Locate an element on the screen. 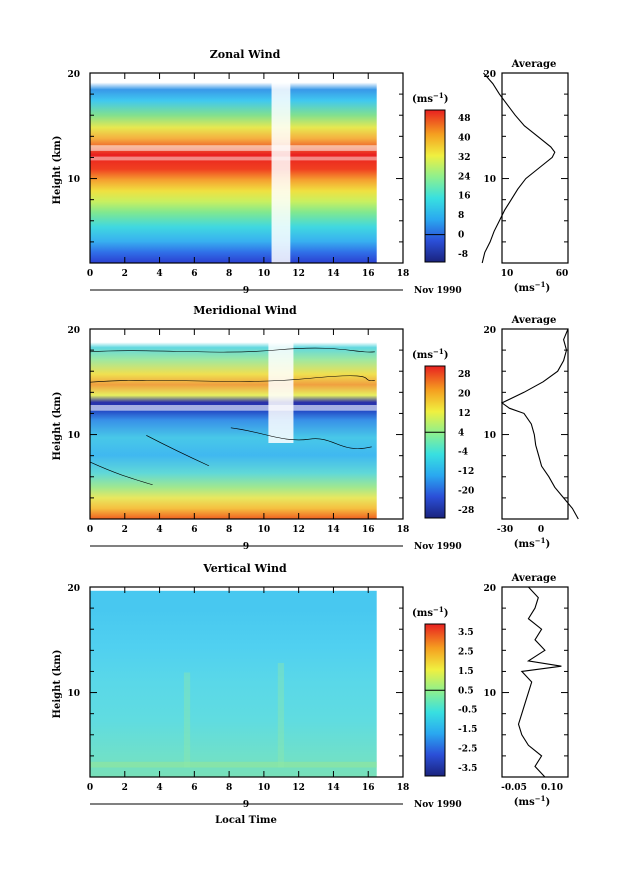  colorbar-tick-label: 28 is located at coordinates (464, 375).